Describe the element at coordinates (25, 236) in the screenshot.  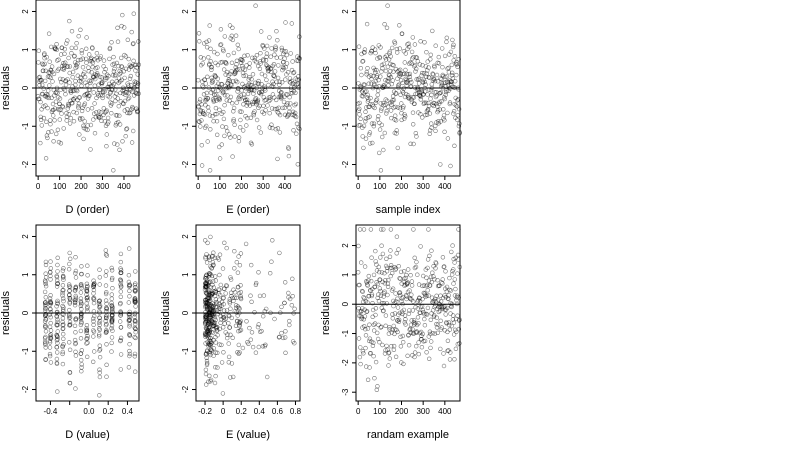
I see `y-tick-label: 2` at that location.